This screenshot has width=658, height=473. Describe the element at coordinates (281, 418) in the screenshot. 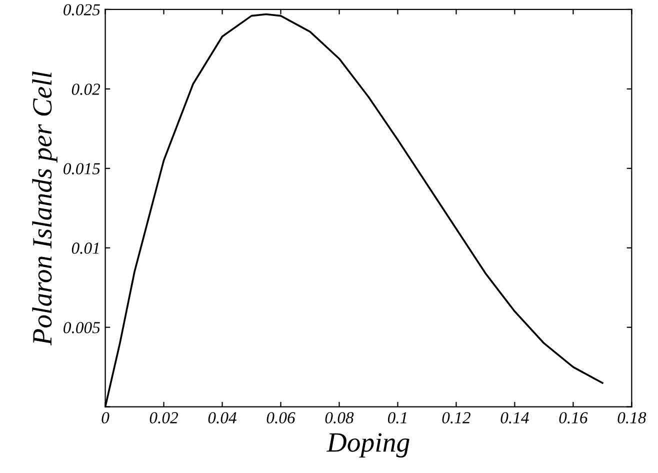

I see `x-tick-label: 0.06` at that location.